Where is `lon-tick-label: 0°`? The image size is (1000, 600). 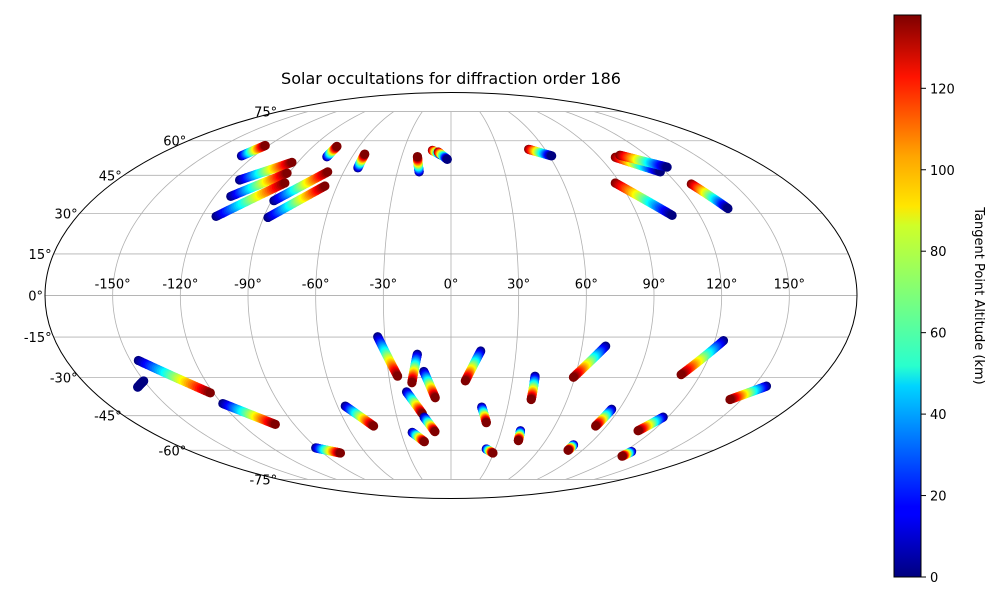 lon-tick-label: 0° is located at coordinates (451, 285).